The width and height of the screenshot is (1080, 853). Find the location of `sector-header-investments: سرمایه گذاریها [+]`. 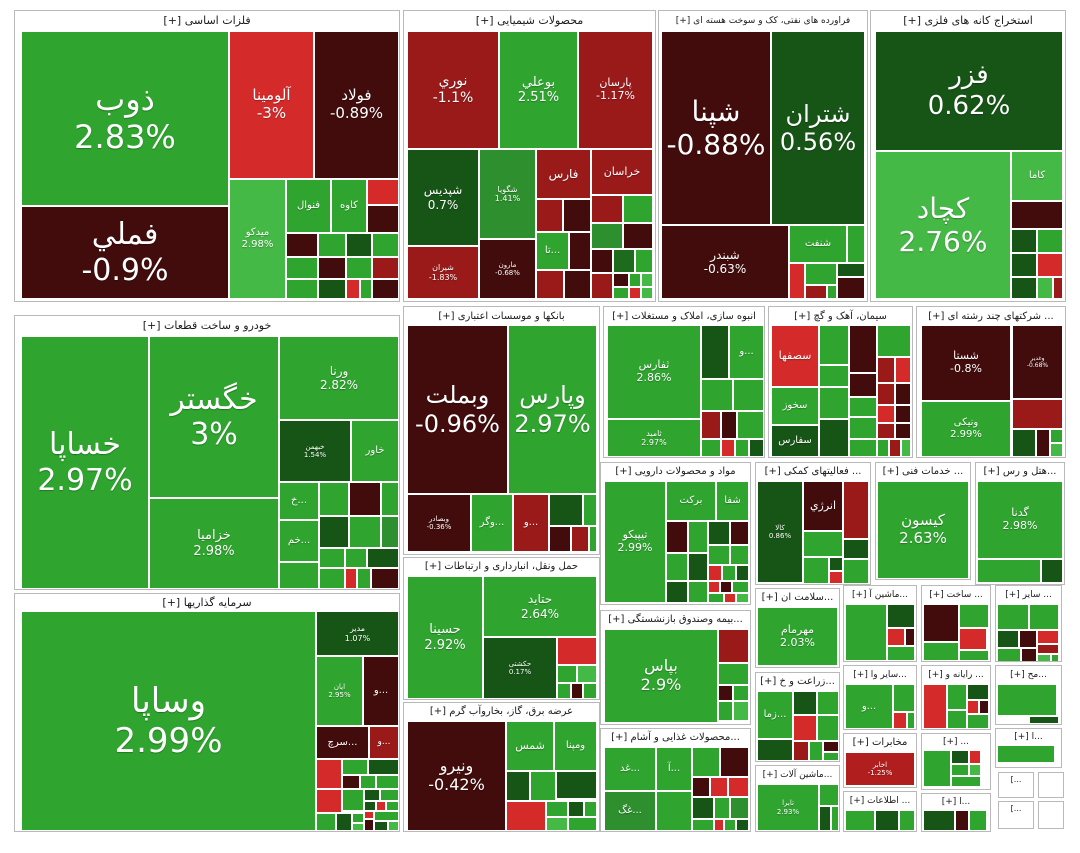

sector-header-investments: سرمایه گذاریها [+] is located at coordinates (207, 602).